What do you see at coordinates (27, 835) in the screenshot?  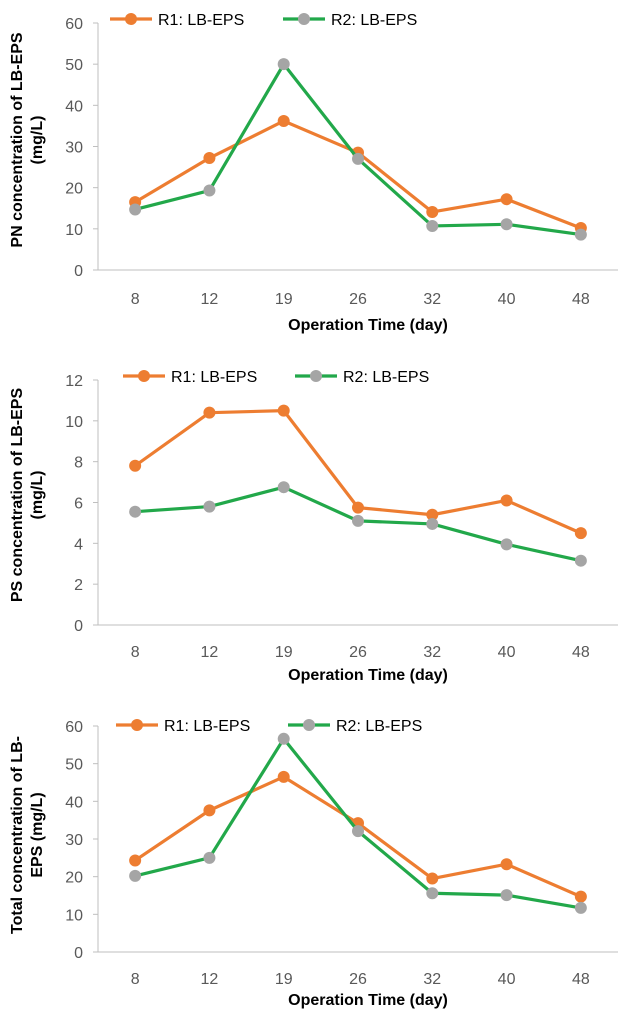 I see `y-axis-title: Total concentration of LB- EPS (mg/L)` at bounding box center [27, 835].